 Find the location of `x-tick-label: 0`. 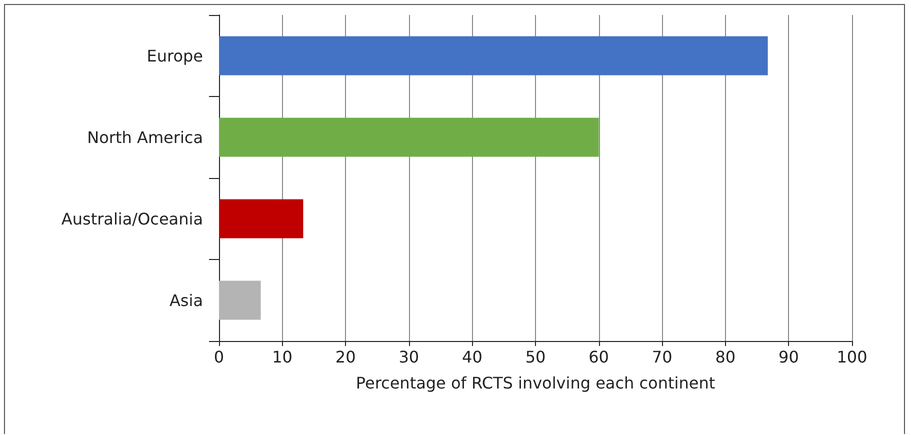

x-tick-label: 0 is located at coordinates (219, 357).